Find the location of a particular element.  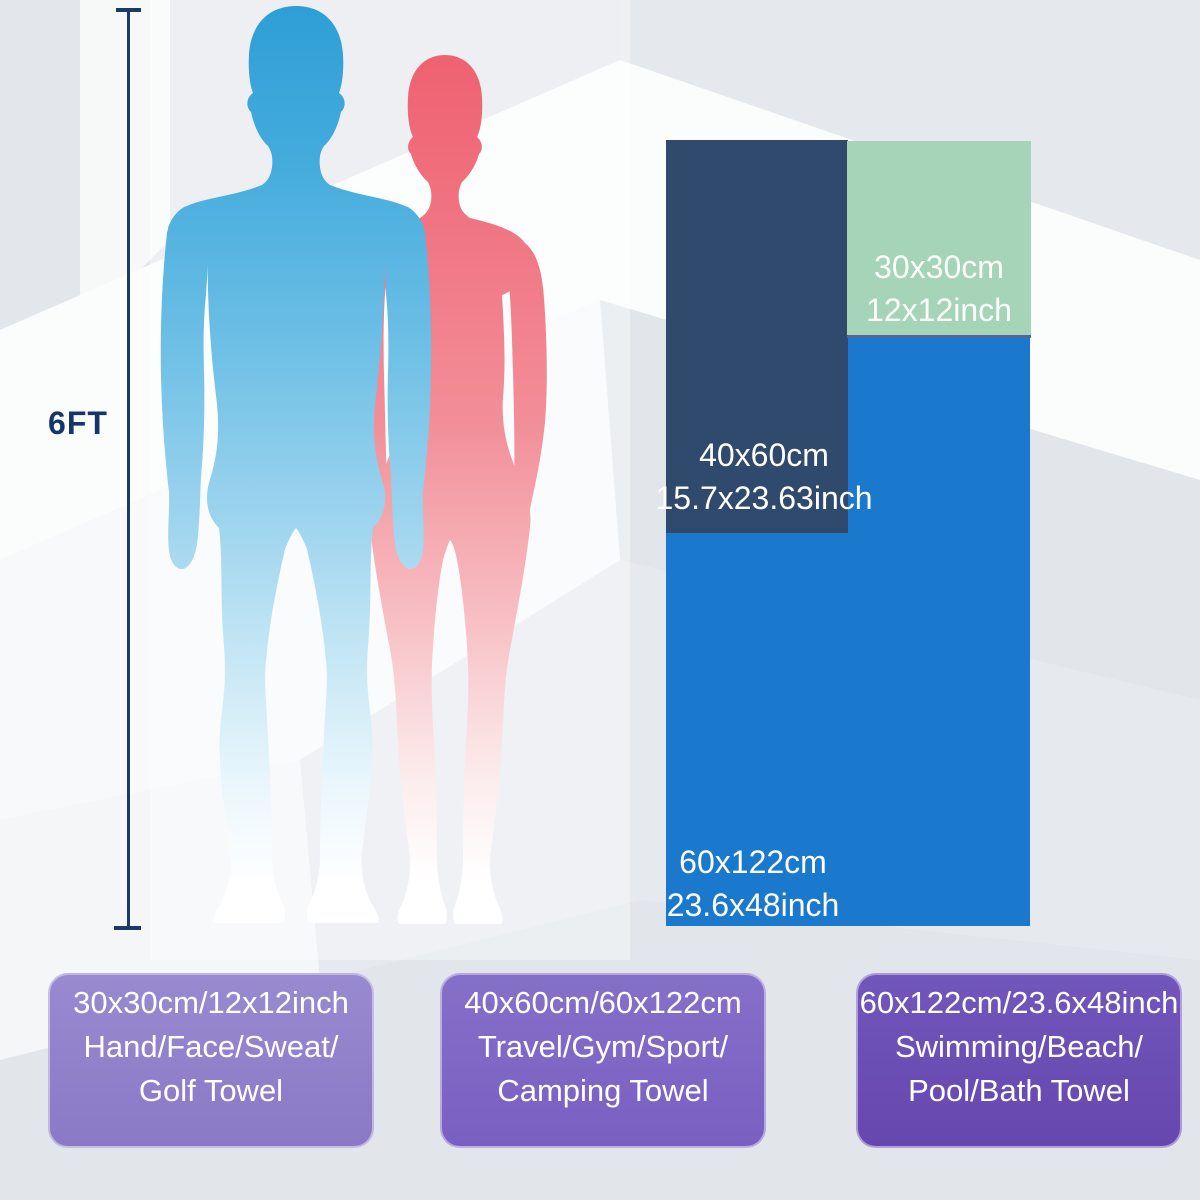

female-right-arm is located at coordinates (525, 398).